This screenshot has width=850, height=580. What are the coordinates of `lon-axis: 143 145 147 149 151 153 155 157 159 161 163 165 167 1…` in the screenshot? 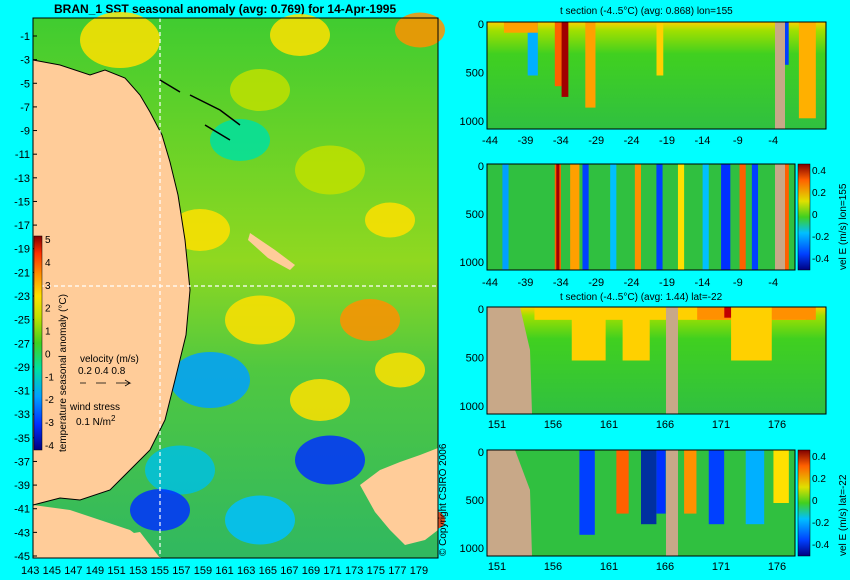 It's located at (224, 571).